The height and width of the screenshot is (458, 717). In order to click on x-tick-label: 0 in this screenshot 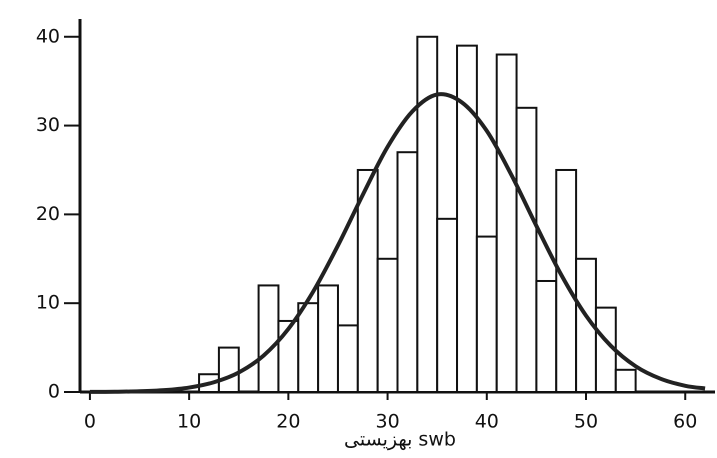, I will do `click(90, 422)`.